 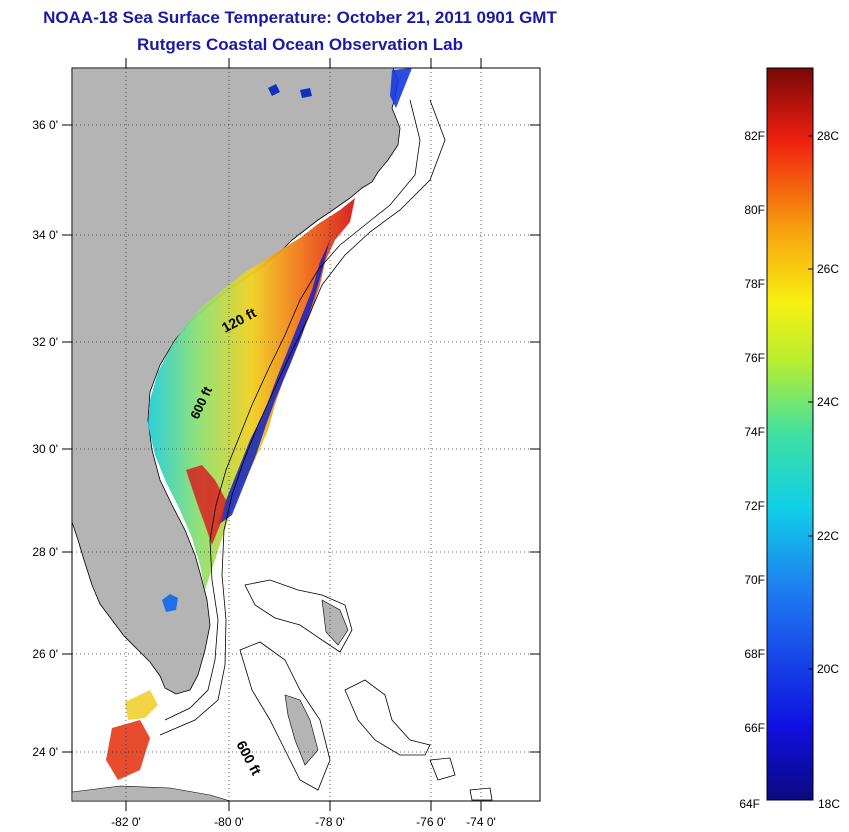 I want to click on colorbar-c-label: 26C, so click(x=828, y=269).